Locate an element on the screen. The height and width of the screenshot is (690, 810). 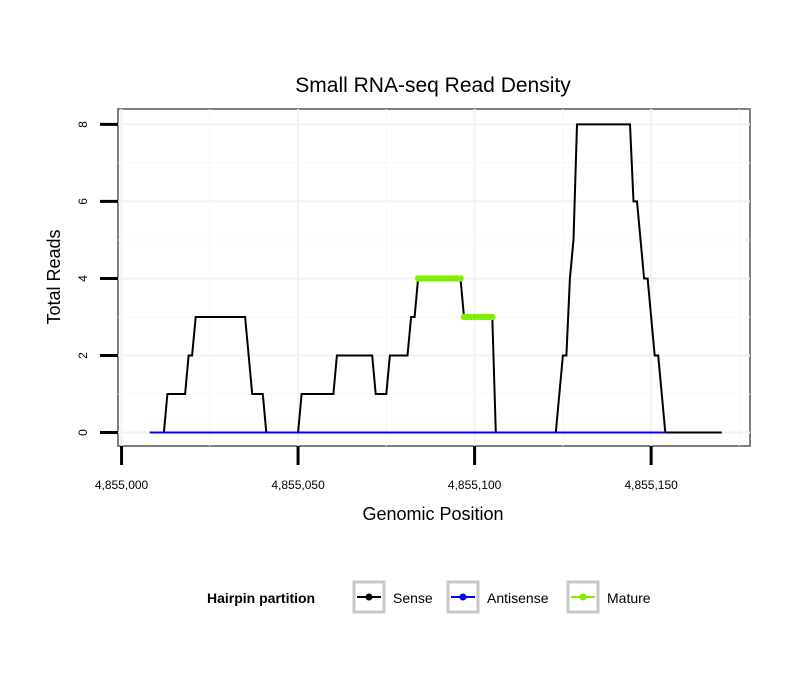
legend-item-antisense: Antisense is located at coordinates (497, 597).